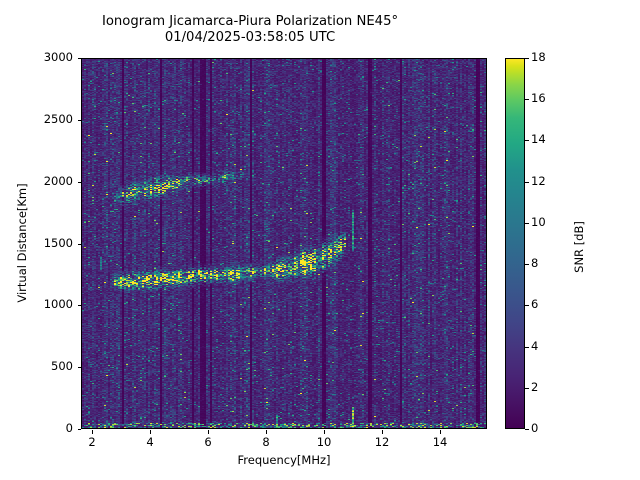  I want to click on x-tick-label: 10, so click(324, 442).